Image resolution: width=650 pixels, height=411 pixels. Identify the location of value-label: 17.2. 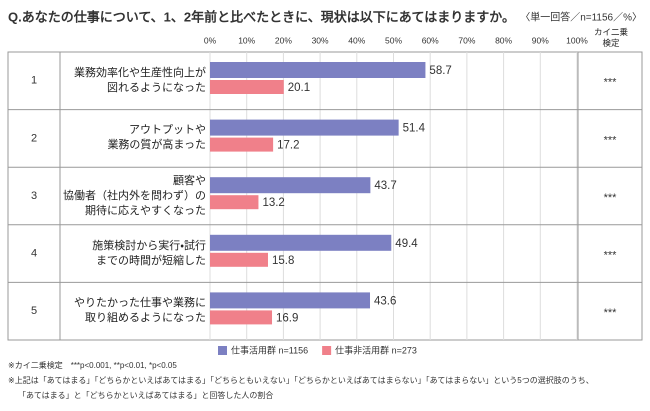
(288, 146).